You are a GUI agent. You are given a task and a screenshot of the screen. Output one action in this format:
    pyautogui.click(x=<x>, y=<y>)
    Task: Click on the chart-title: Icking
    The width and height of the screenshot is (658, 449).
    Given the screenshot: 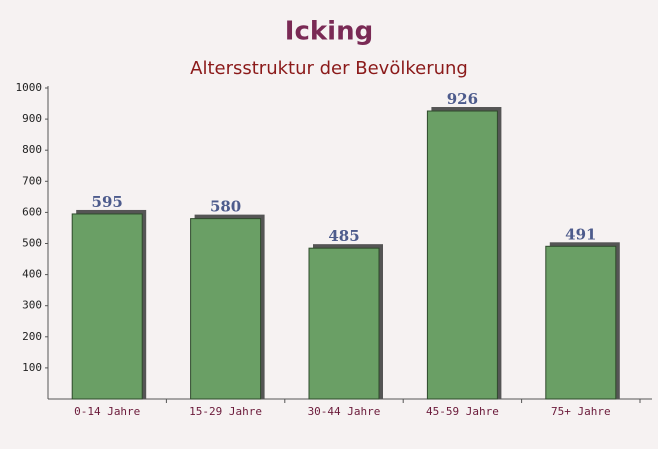 What is the action you would take?
    pyautogui.click(x=329, y=32)
    